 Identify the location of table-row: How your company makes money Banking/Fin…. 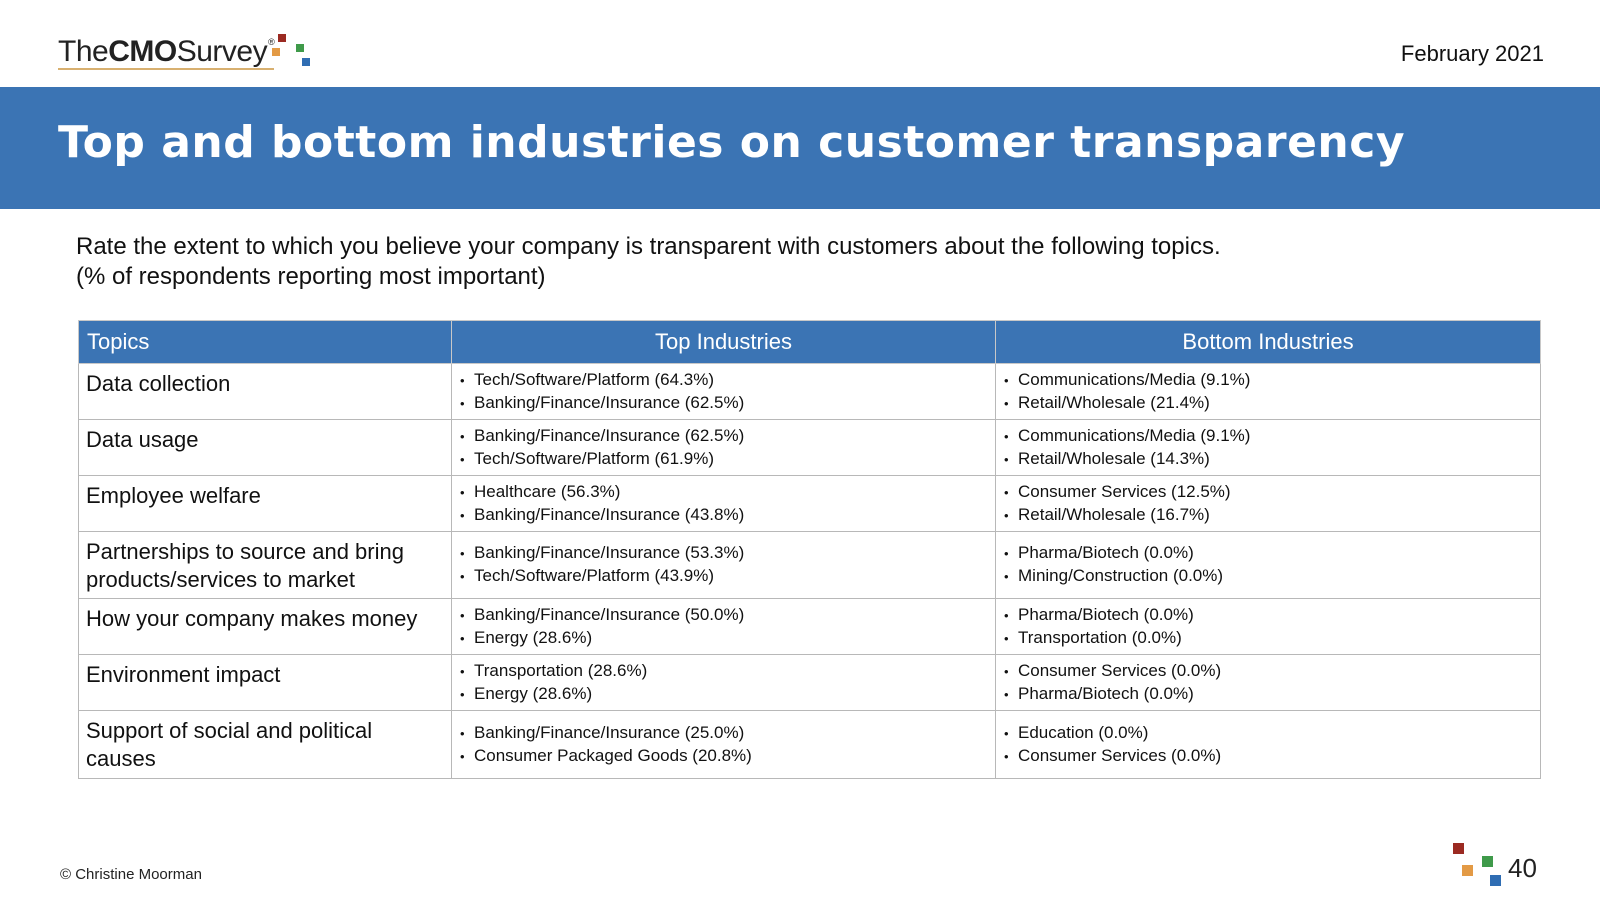
(809, 626).